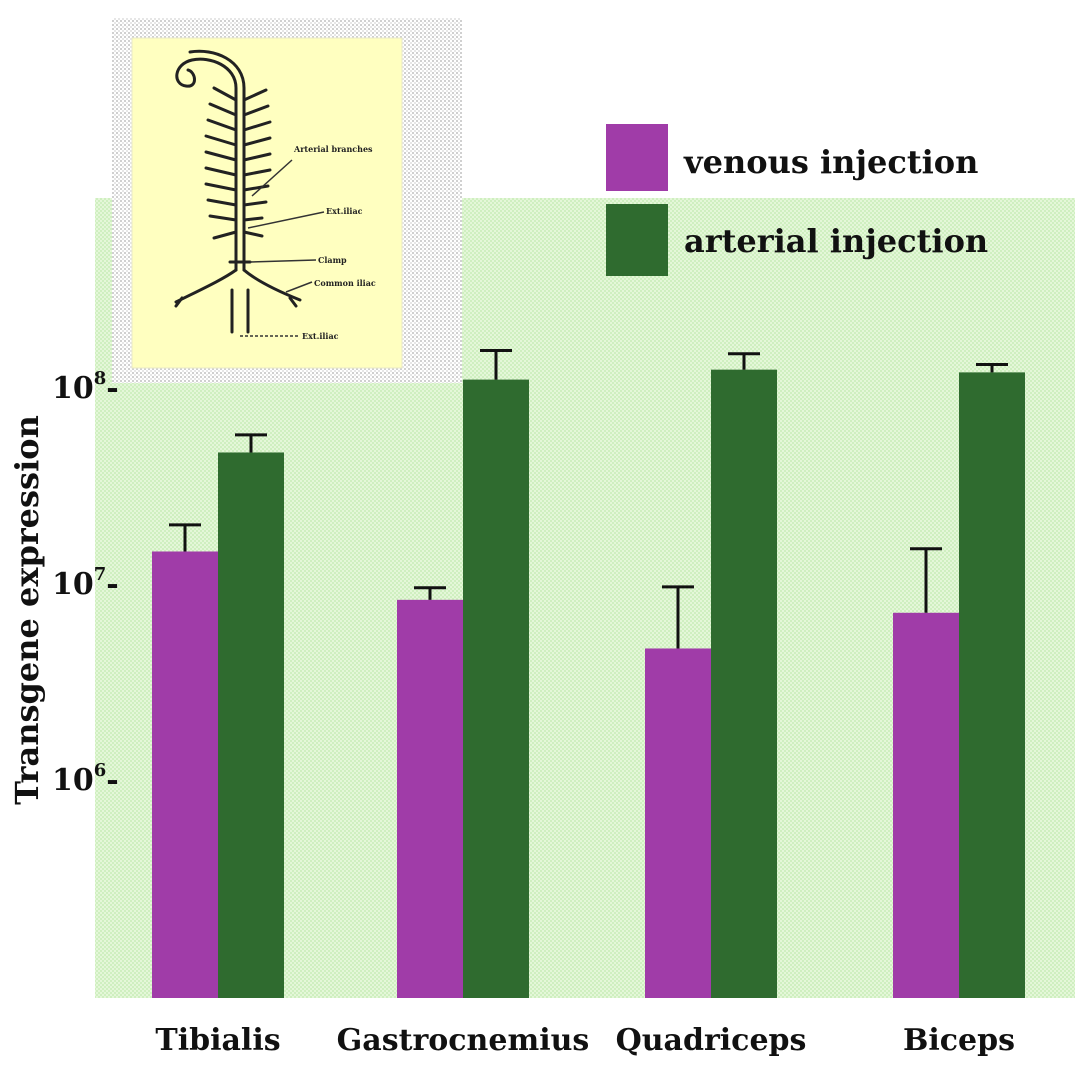  I want to click on x-tick-label-tibialis: Tibialis, so click(217, 1040).